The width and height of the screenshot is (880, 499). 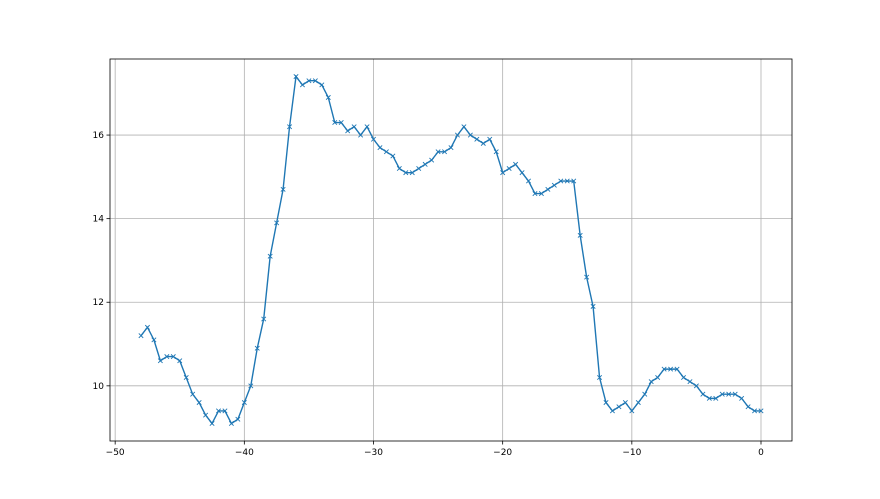 I want to click on x-tick-label: −40, so click(x=244, y=453).